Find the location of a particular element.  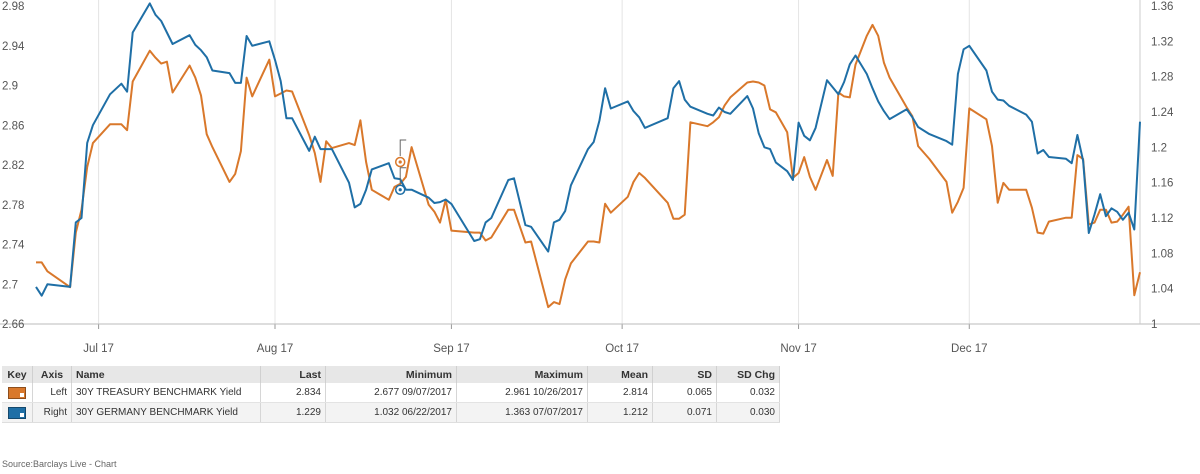

header-name: Name is located at coordinates (166, 374).